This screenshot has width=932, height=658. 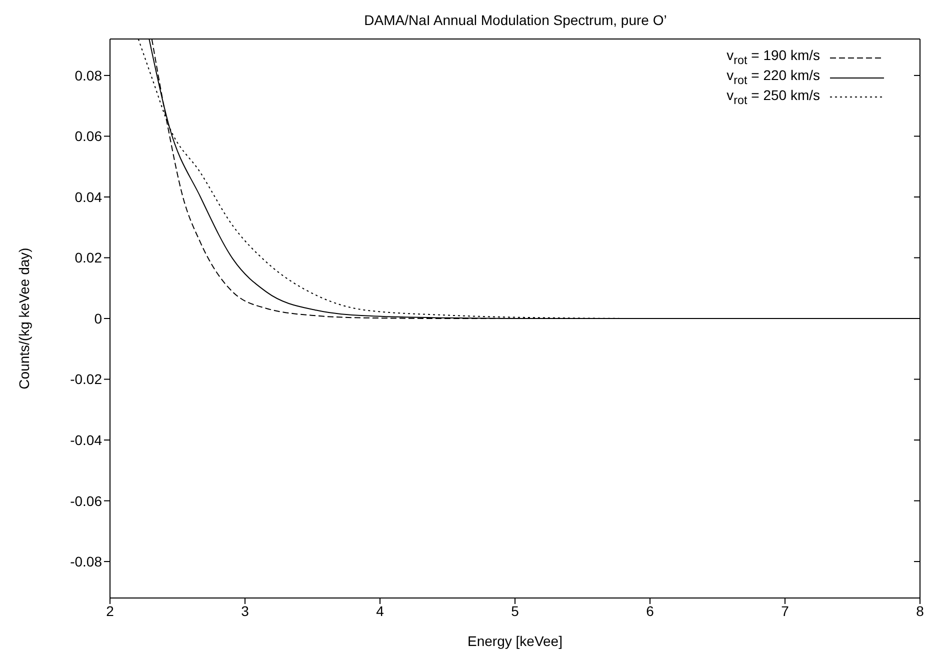 I want to click on x-tick-label: 4, so click(x=380, y=610).